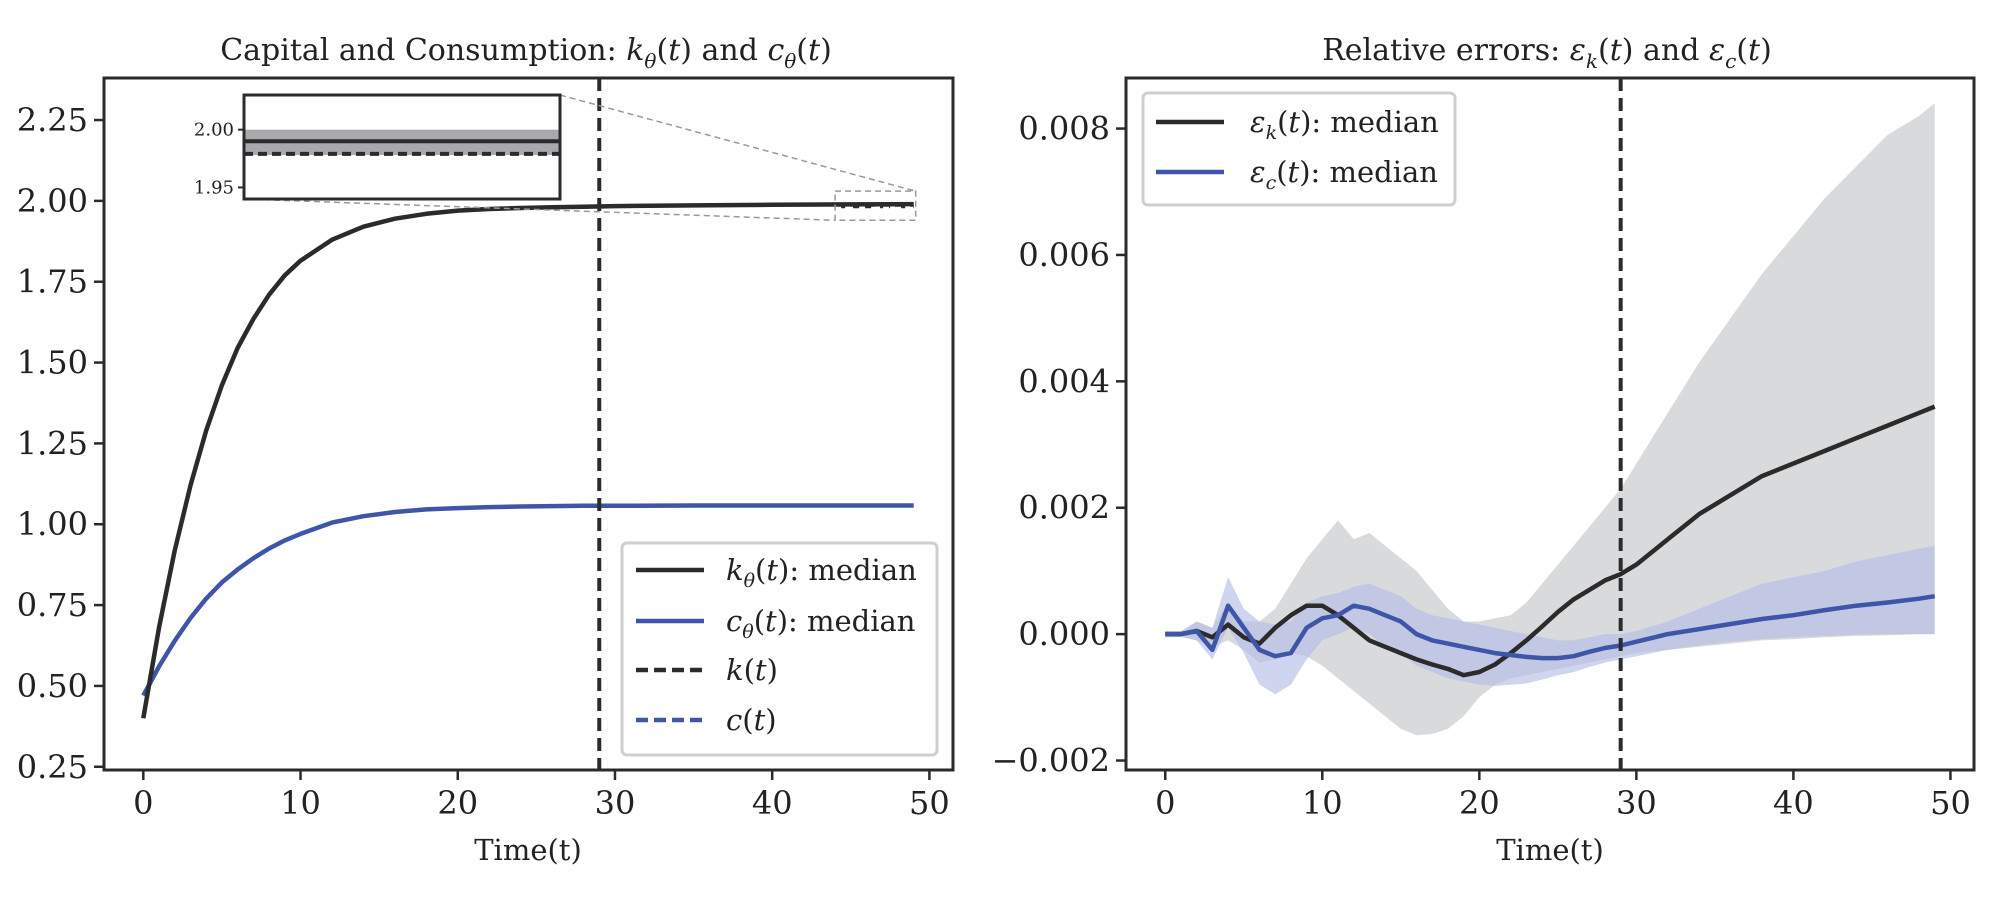 The height and width of the screenshot is (900, 2000). I want to click on left-x-ticks: 0 10 20 30 40 50, so click(541, 796).